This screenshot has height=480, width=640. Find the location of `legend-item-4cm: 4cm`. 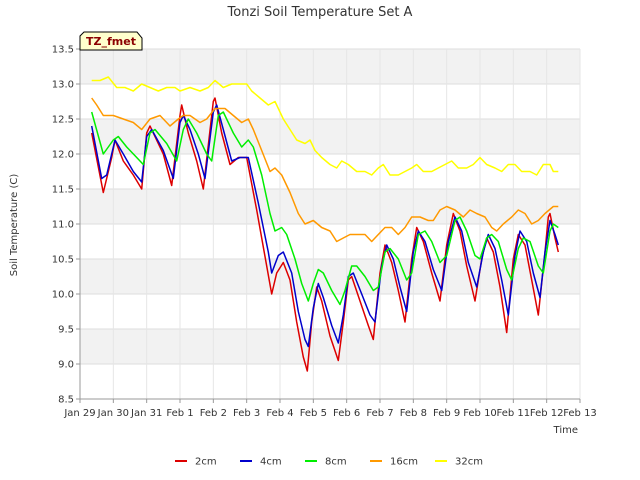

legend-item-4cm: 4cm is located at coordinates (261, 462).